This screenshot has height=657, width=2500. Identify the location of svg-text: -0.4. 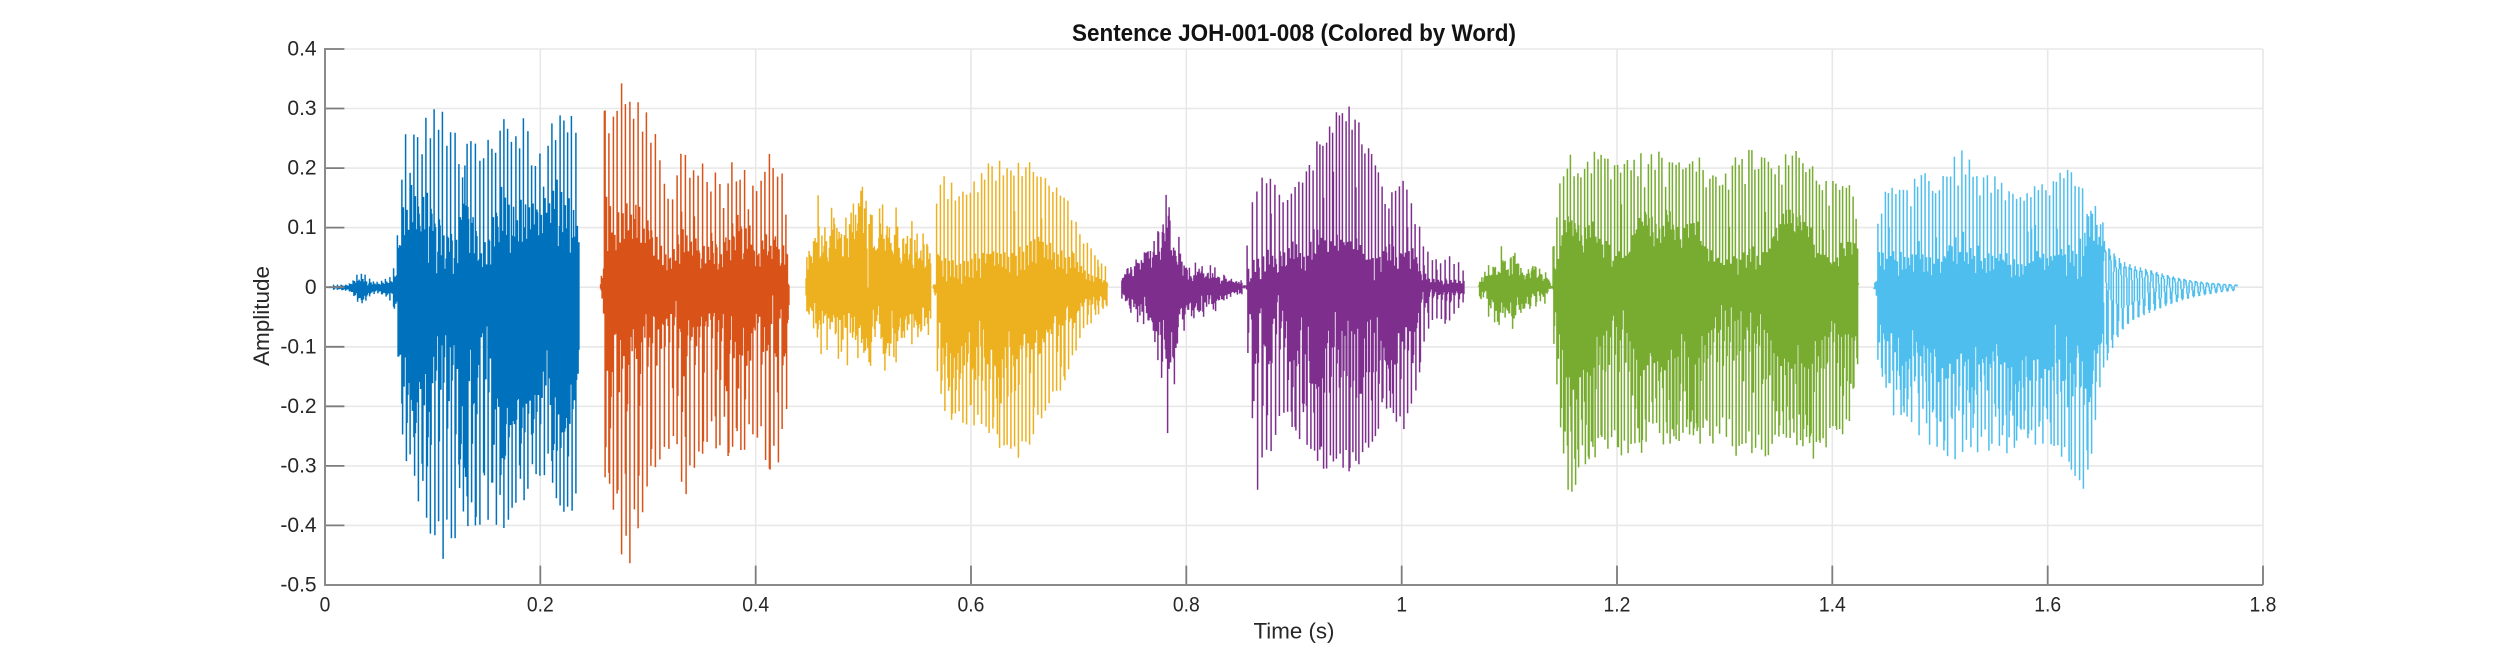
(298, 525).